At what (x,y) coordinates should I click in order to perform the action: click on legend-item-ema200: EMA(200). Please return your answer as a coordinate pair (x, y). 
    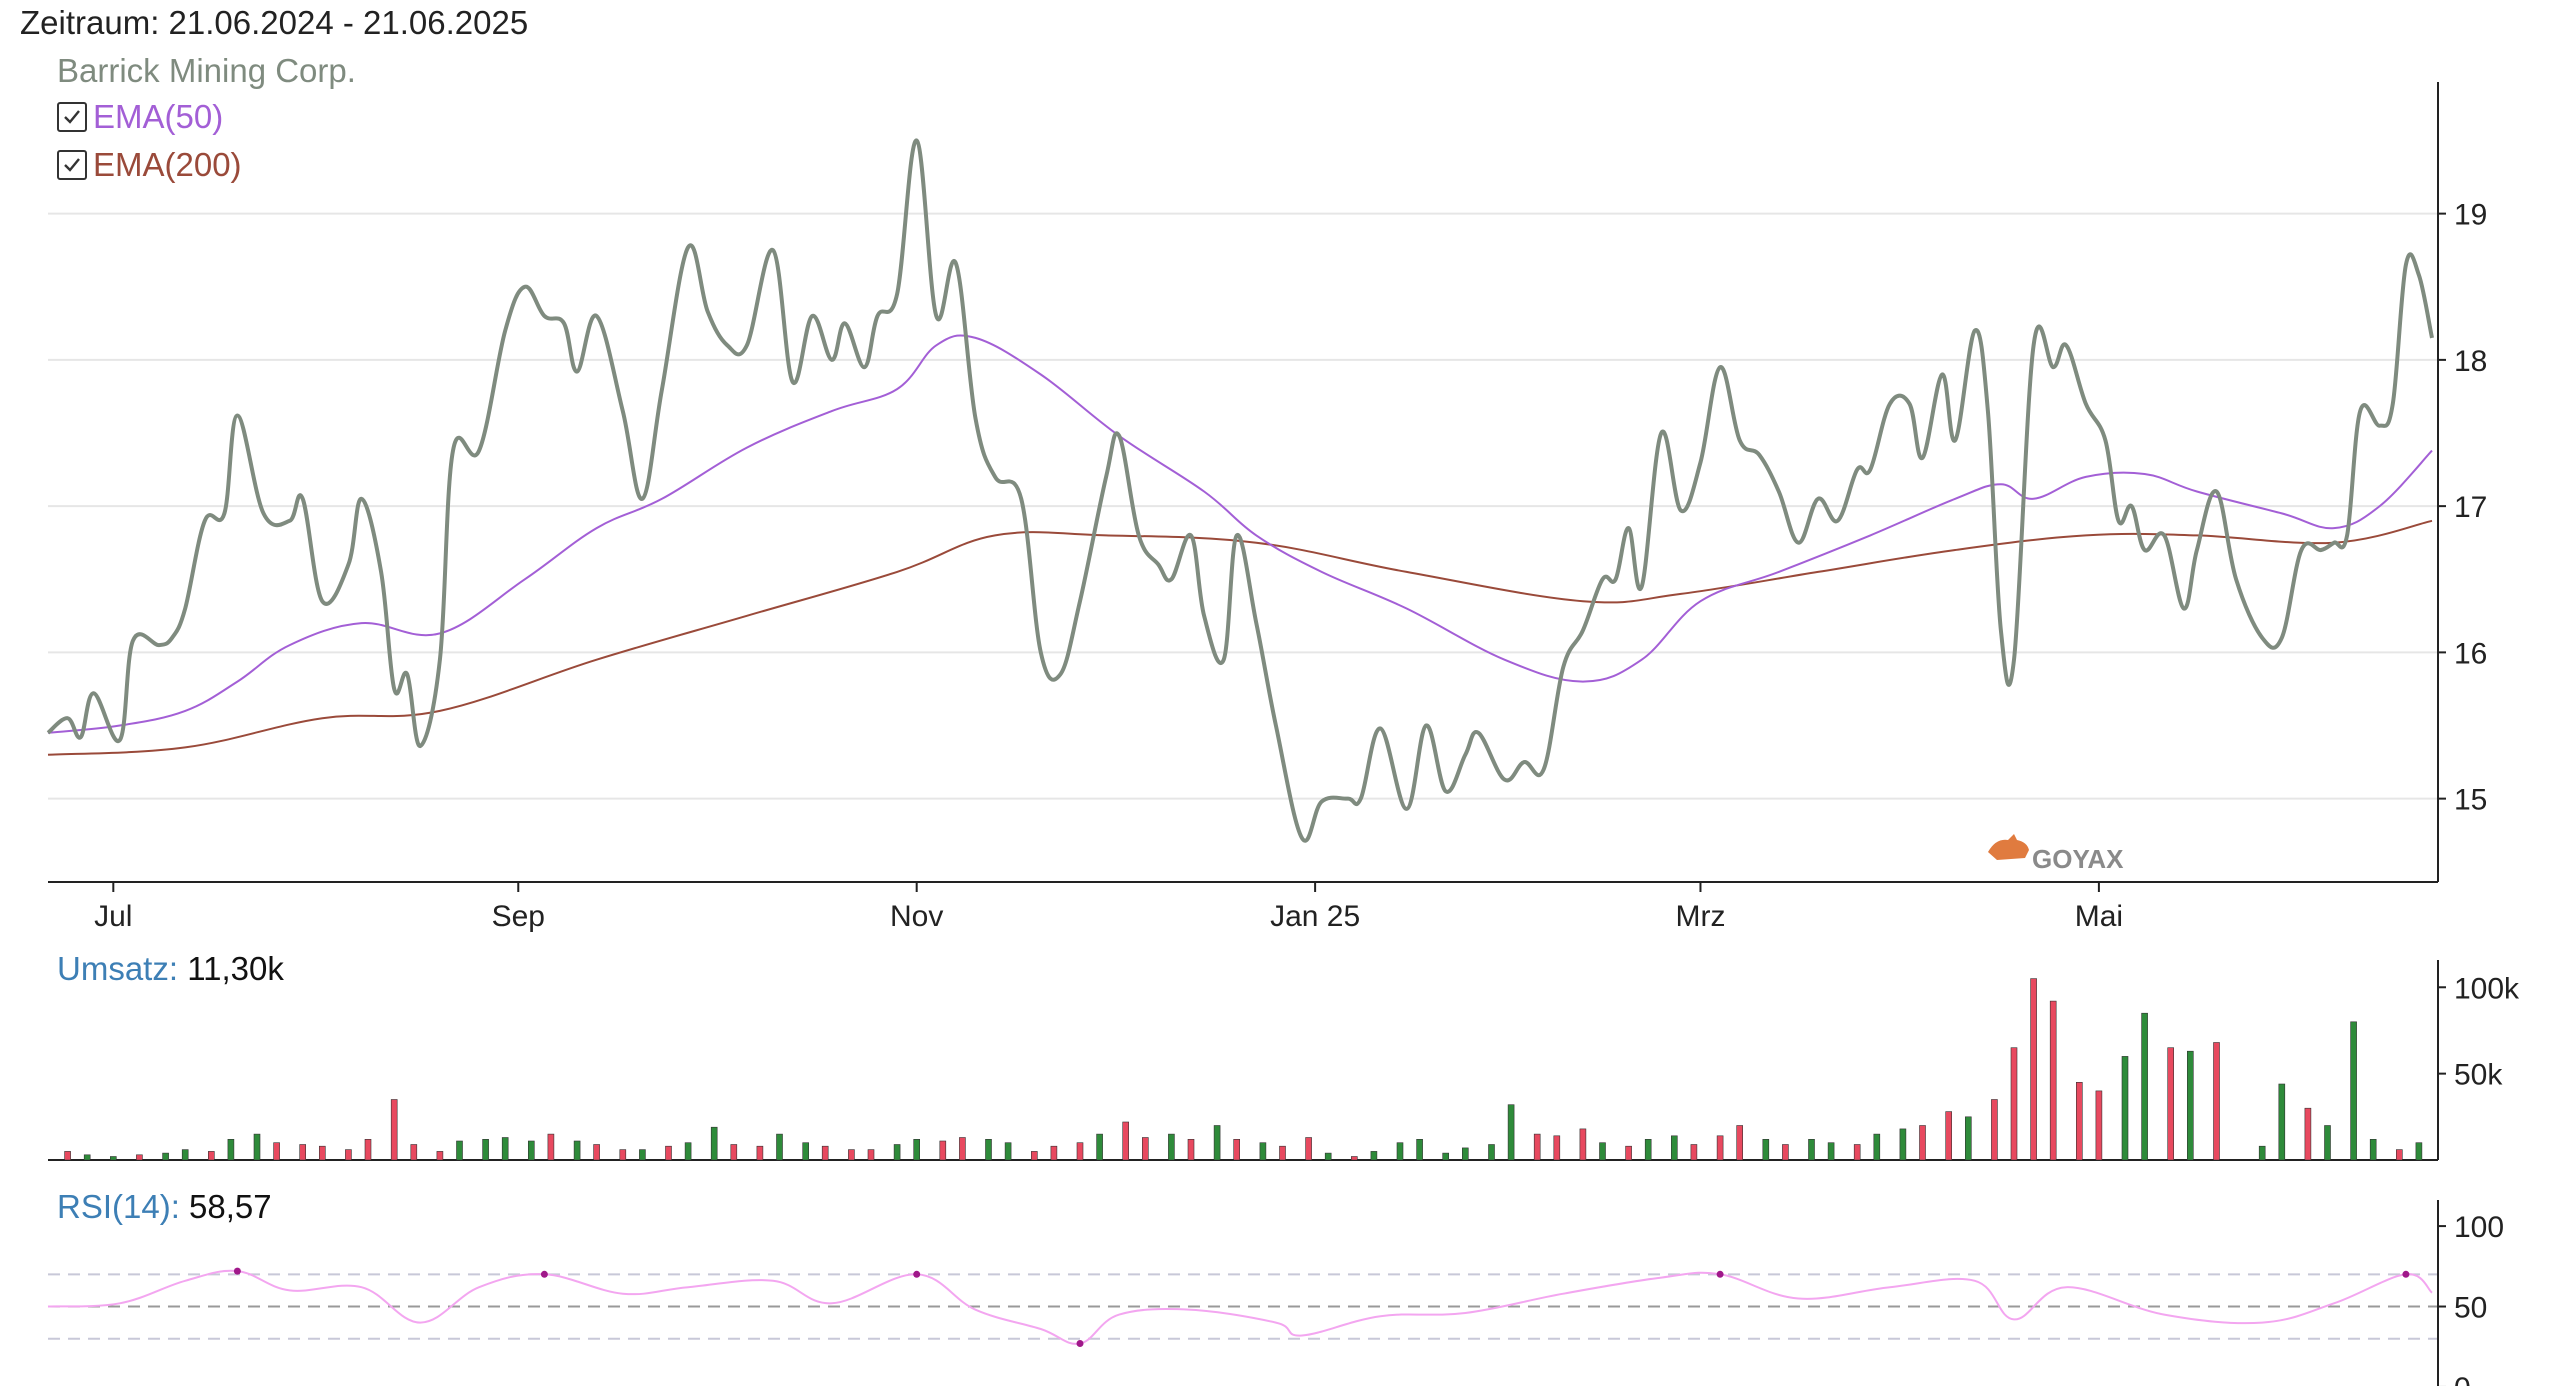
    Looking at the image, I should click on (149, 165).